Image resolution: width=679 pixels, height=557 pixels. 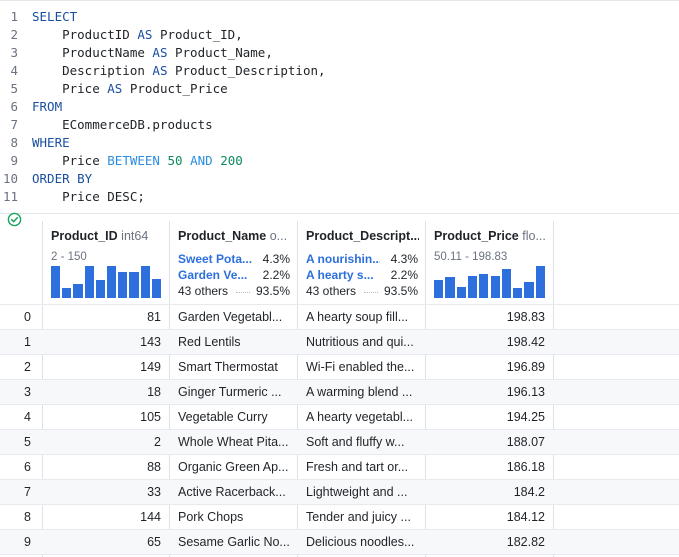 I want to click on cell-product-price: 194.25, so click(x=525, y=417).